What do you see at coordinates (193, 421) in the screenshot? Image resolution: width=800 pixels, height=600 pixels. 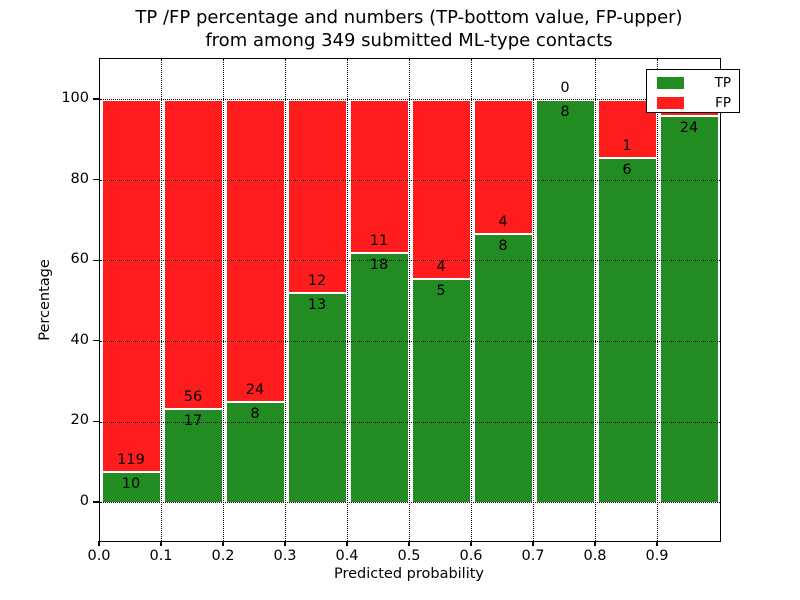 I see `tp-count-label: 17` at bounding box center [193, 421].